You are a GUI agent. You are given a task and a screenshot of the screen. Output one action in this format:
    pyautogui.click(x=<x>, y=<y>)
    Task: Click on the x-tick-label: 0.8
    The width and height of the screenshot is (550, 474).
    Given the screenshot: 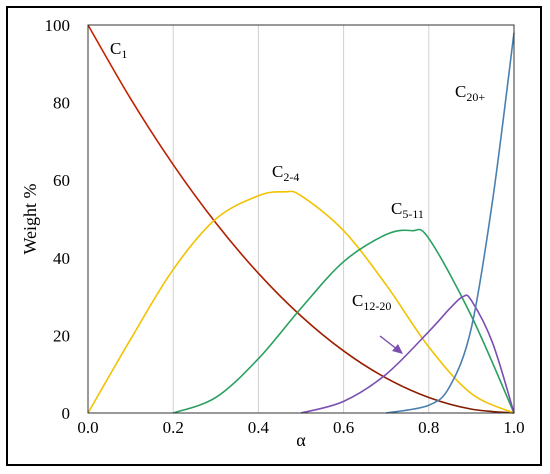 What is the action you would take?
    pyautogui.click(x=428, y=427)
    